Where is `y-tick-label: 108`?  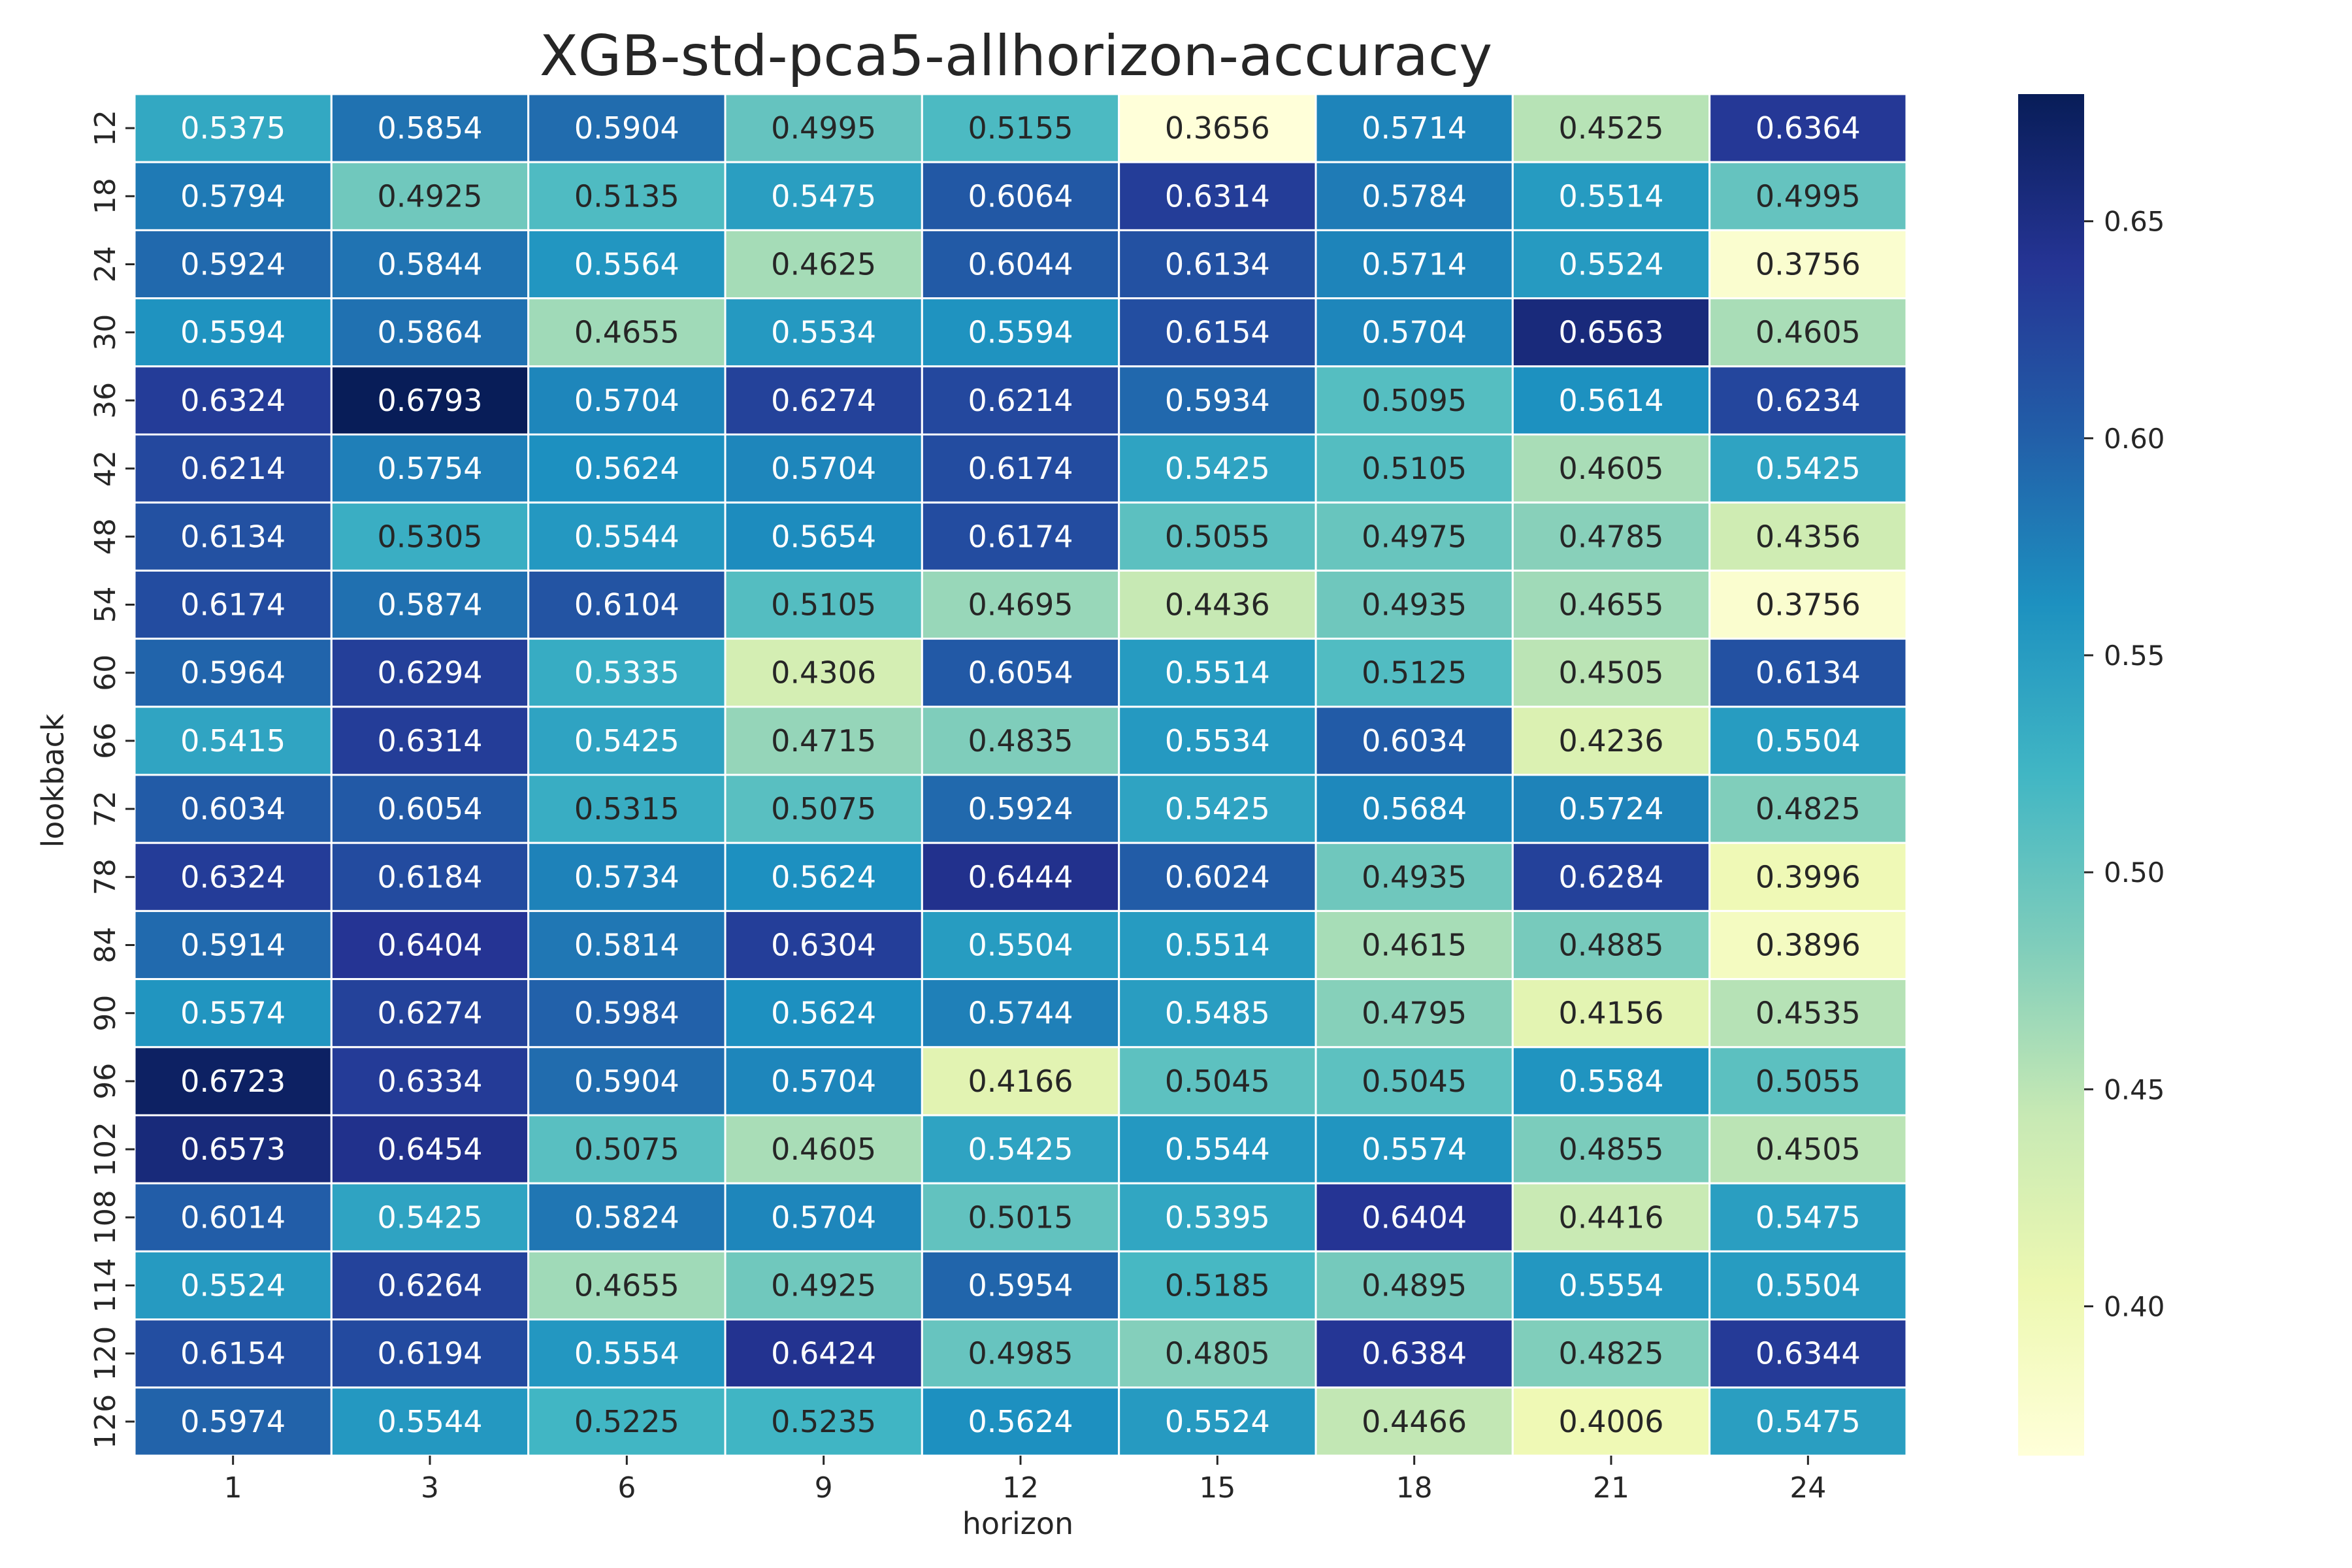
y-tick-label: 108 is located at coordinates (105, 1217).